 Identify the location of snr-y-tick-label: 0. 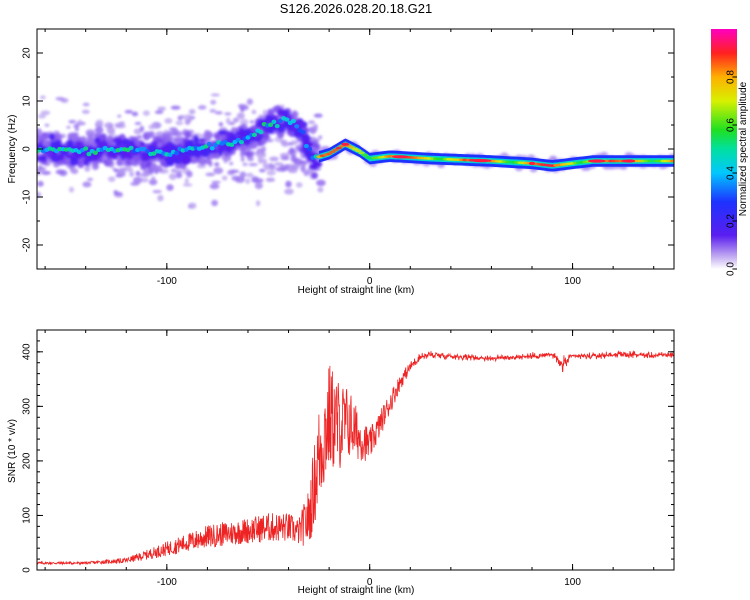
(27, 570).